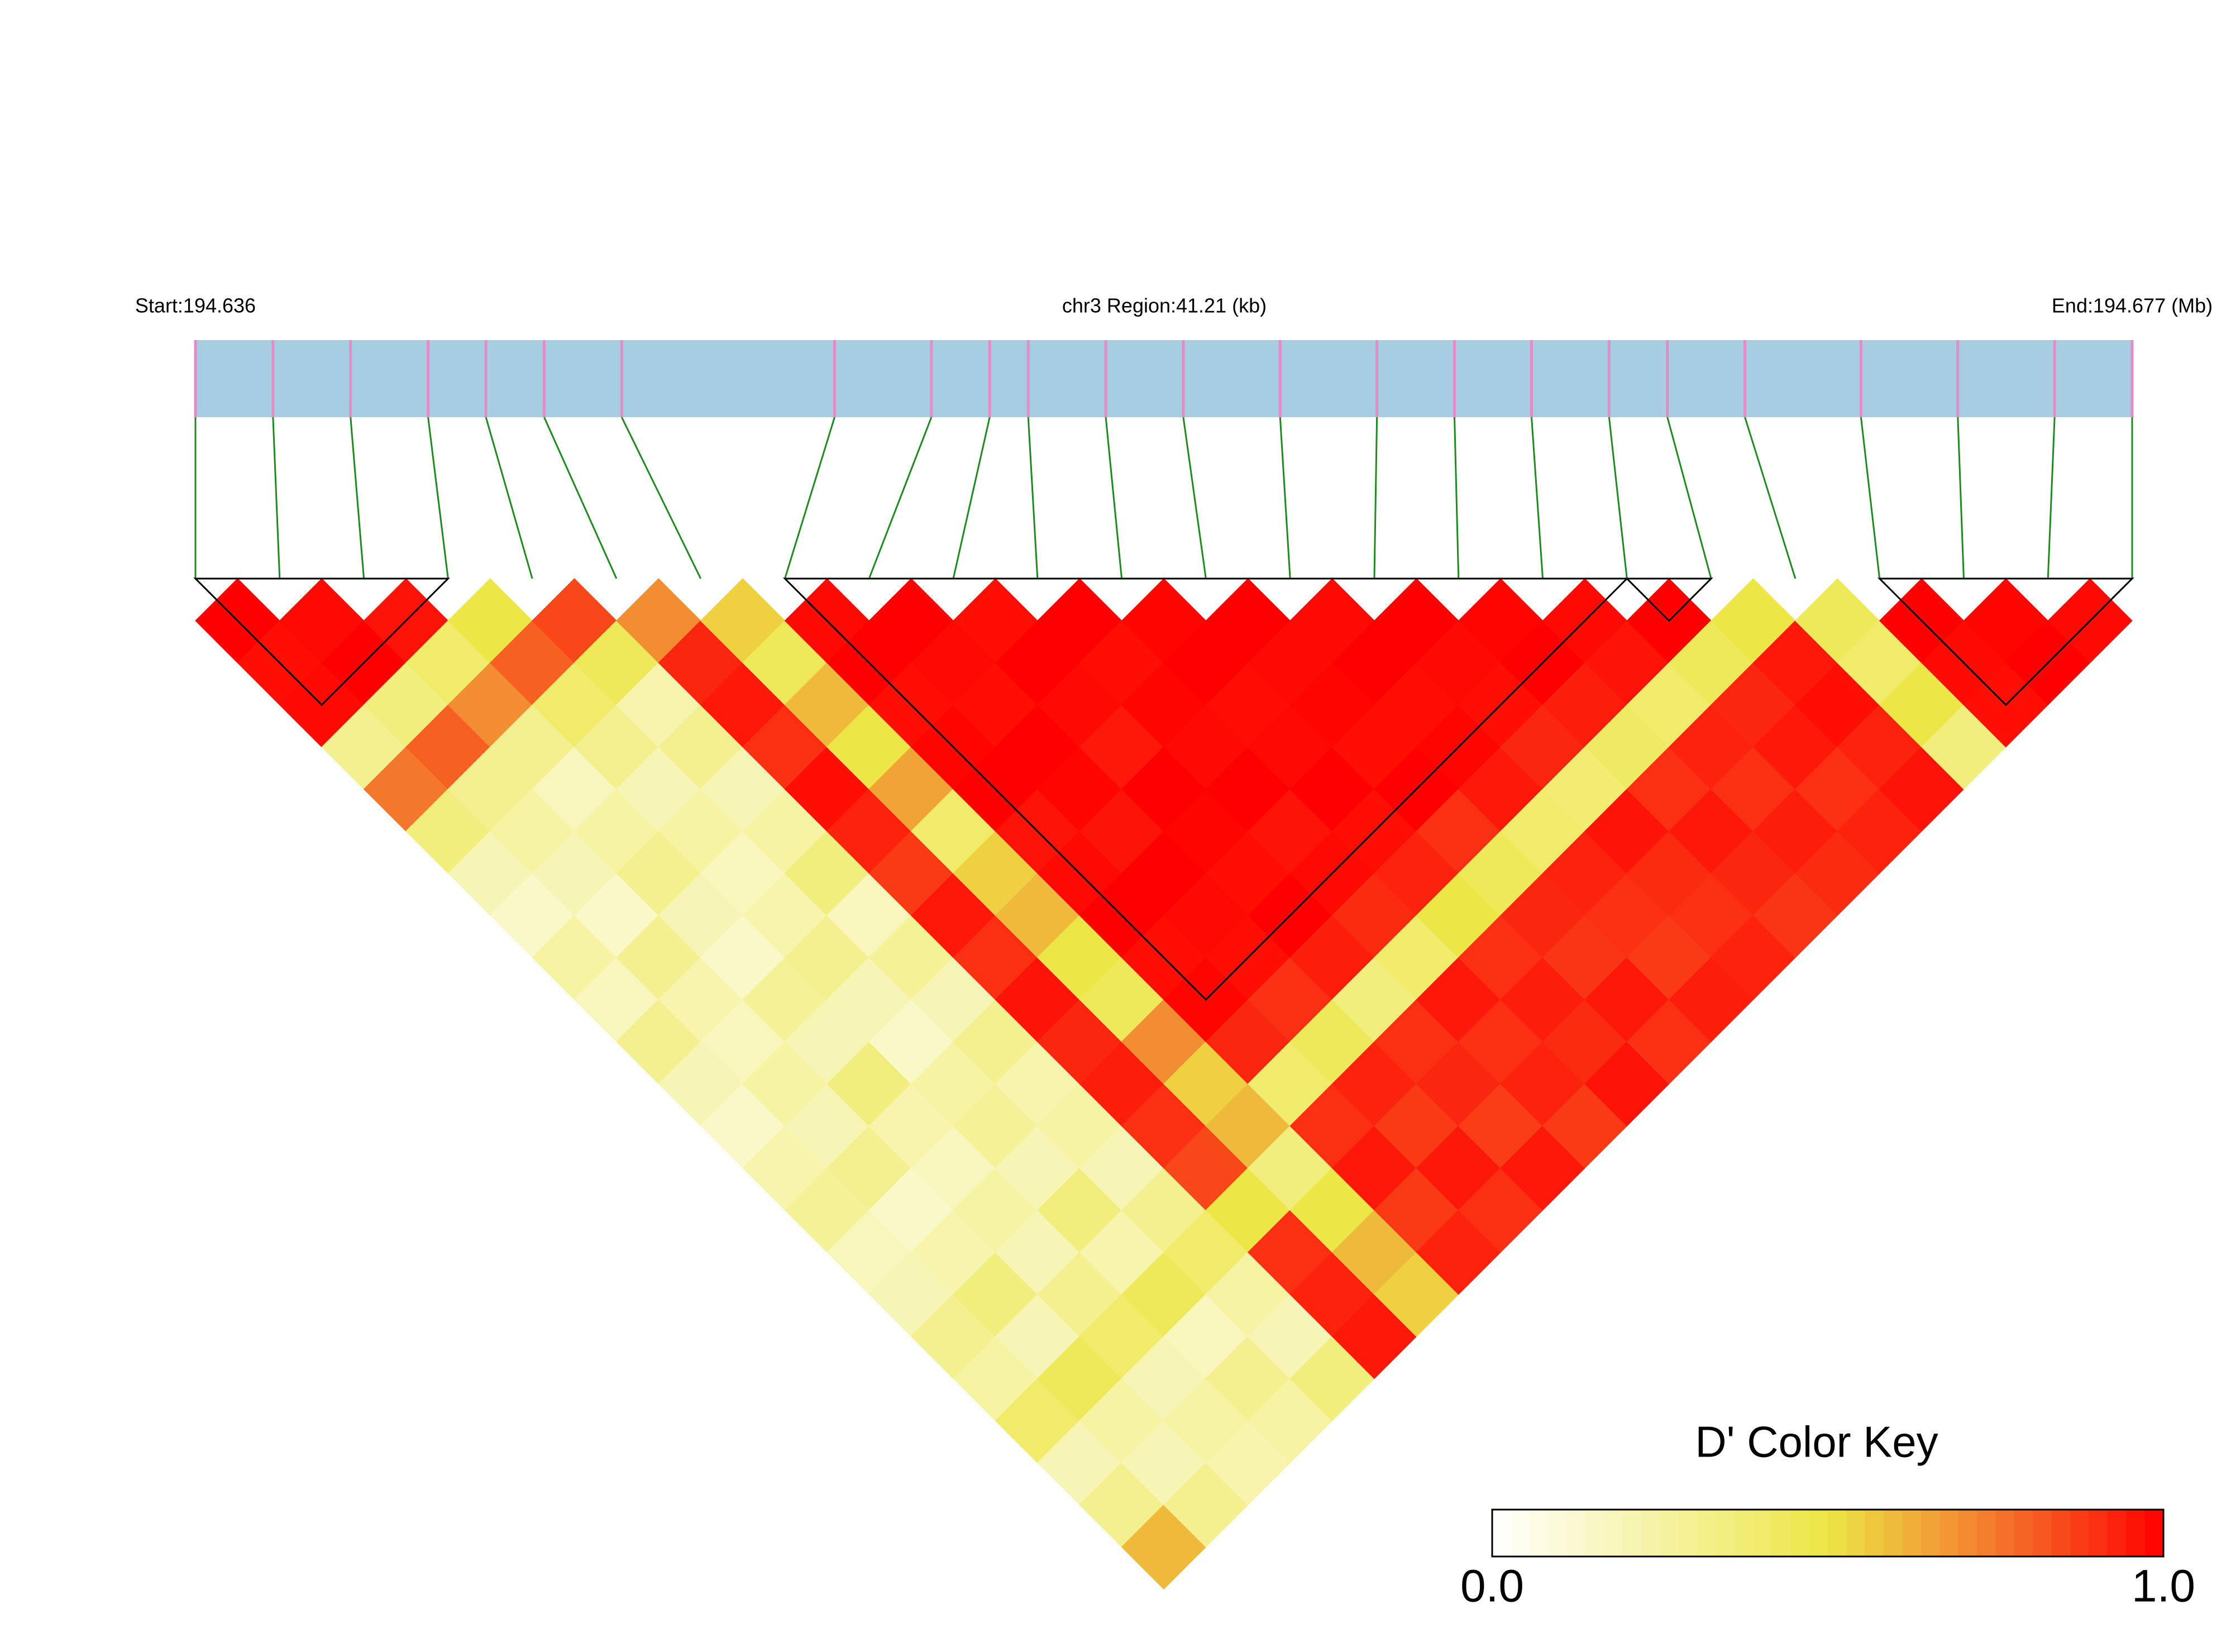 The image size is (2231, 1652). What do you see at coordinates (1816, 1442) in the screenshot?
I see `key-title: D' Color Key` at bounding box center [1816, 1442].